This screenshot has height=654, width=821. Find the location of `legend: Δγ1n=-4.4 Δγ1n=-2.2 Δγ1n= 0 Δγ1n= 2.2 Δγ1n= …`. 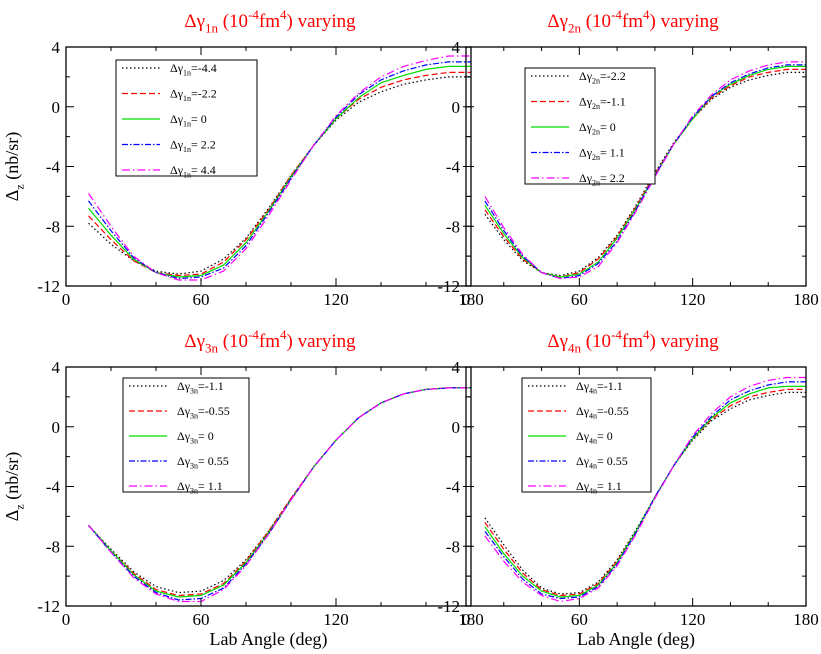

legend: Δγ1n=-4.4 Δγ1n=-2.2 Δγ1n= 0 Δγ1n= 2.2 Δγ1n= … is located at coordinates (186, 119).